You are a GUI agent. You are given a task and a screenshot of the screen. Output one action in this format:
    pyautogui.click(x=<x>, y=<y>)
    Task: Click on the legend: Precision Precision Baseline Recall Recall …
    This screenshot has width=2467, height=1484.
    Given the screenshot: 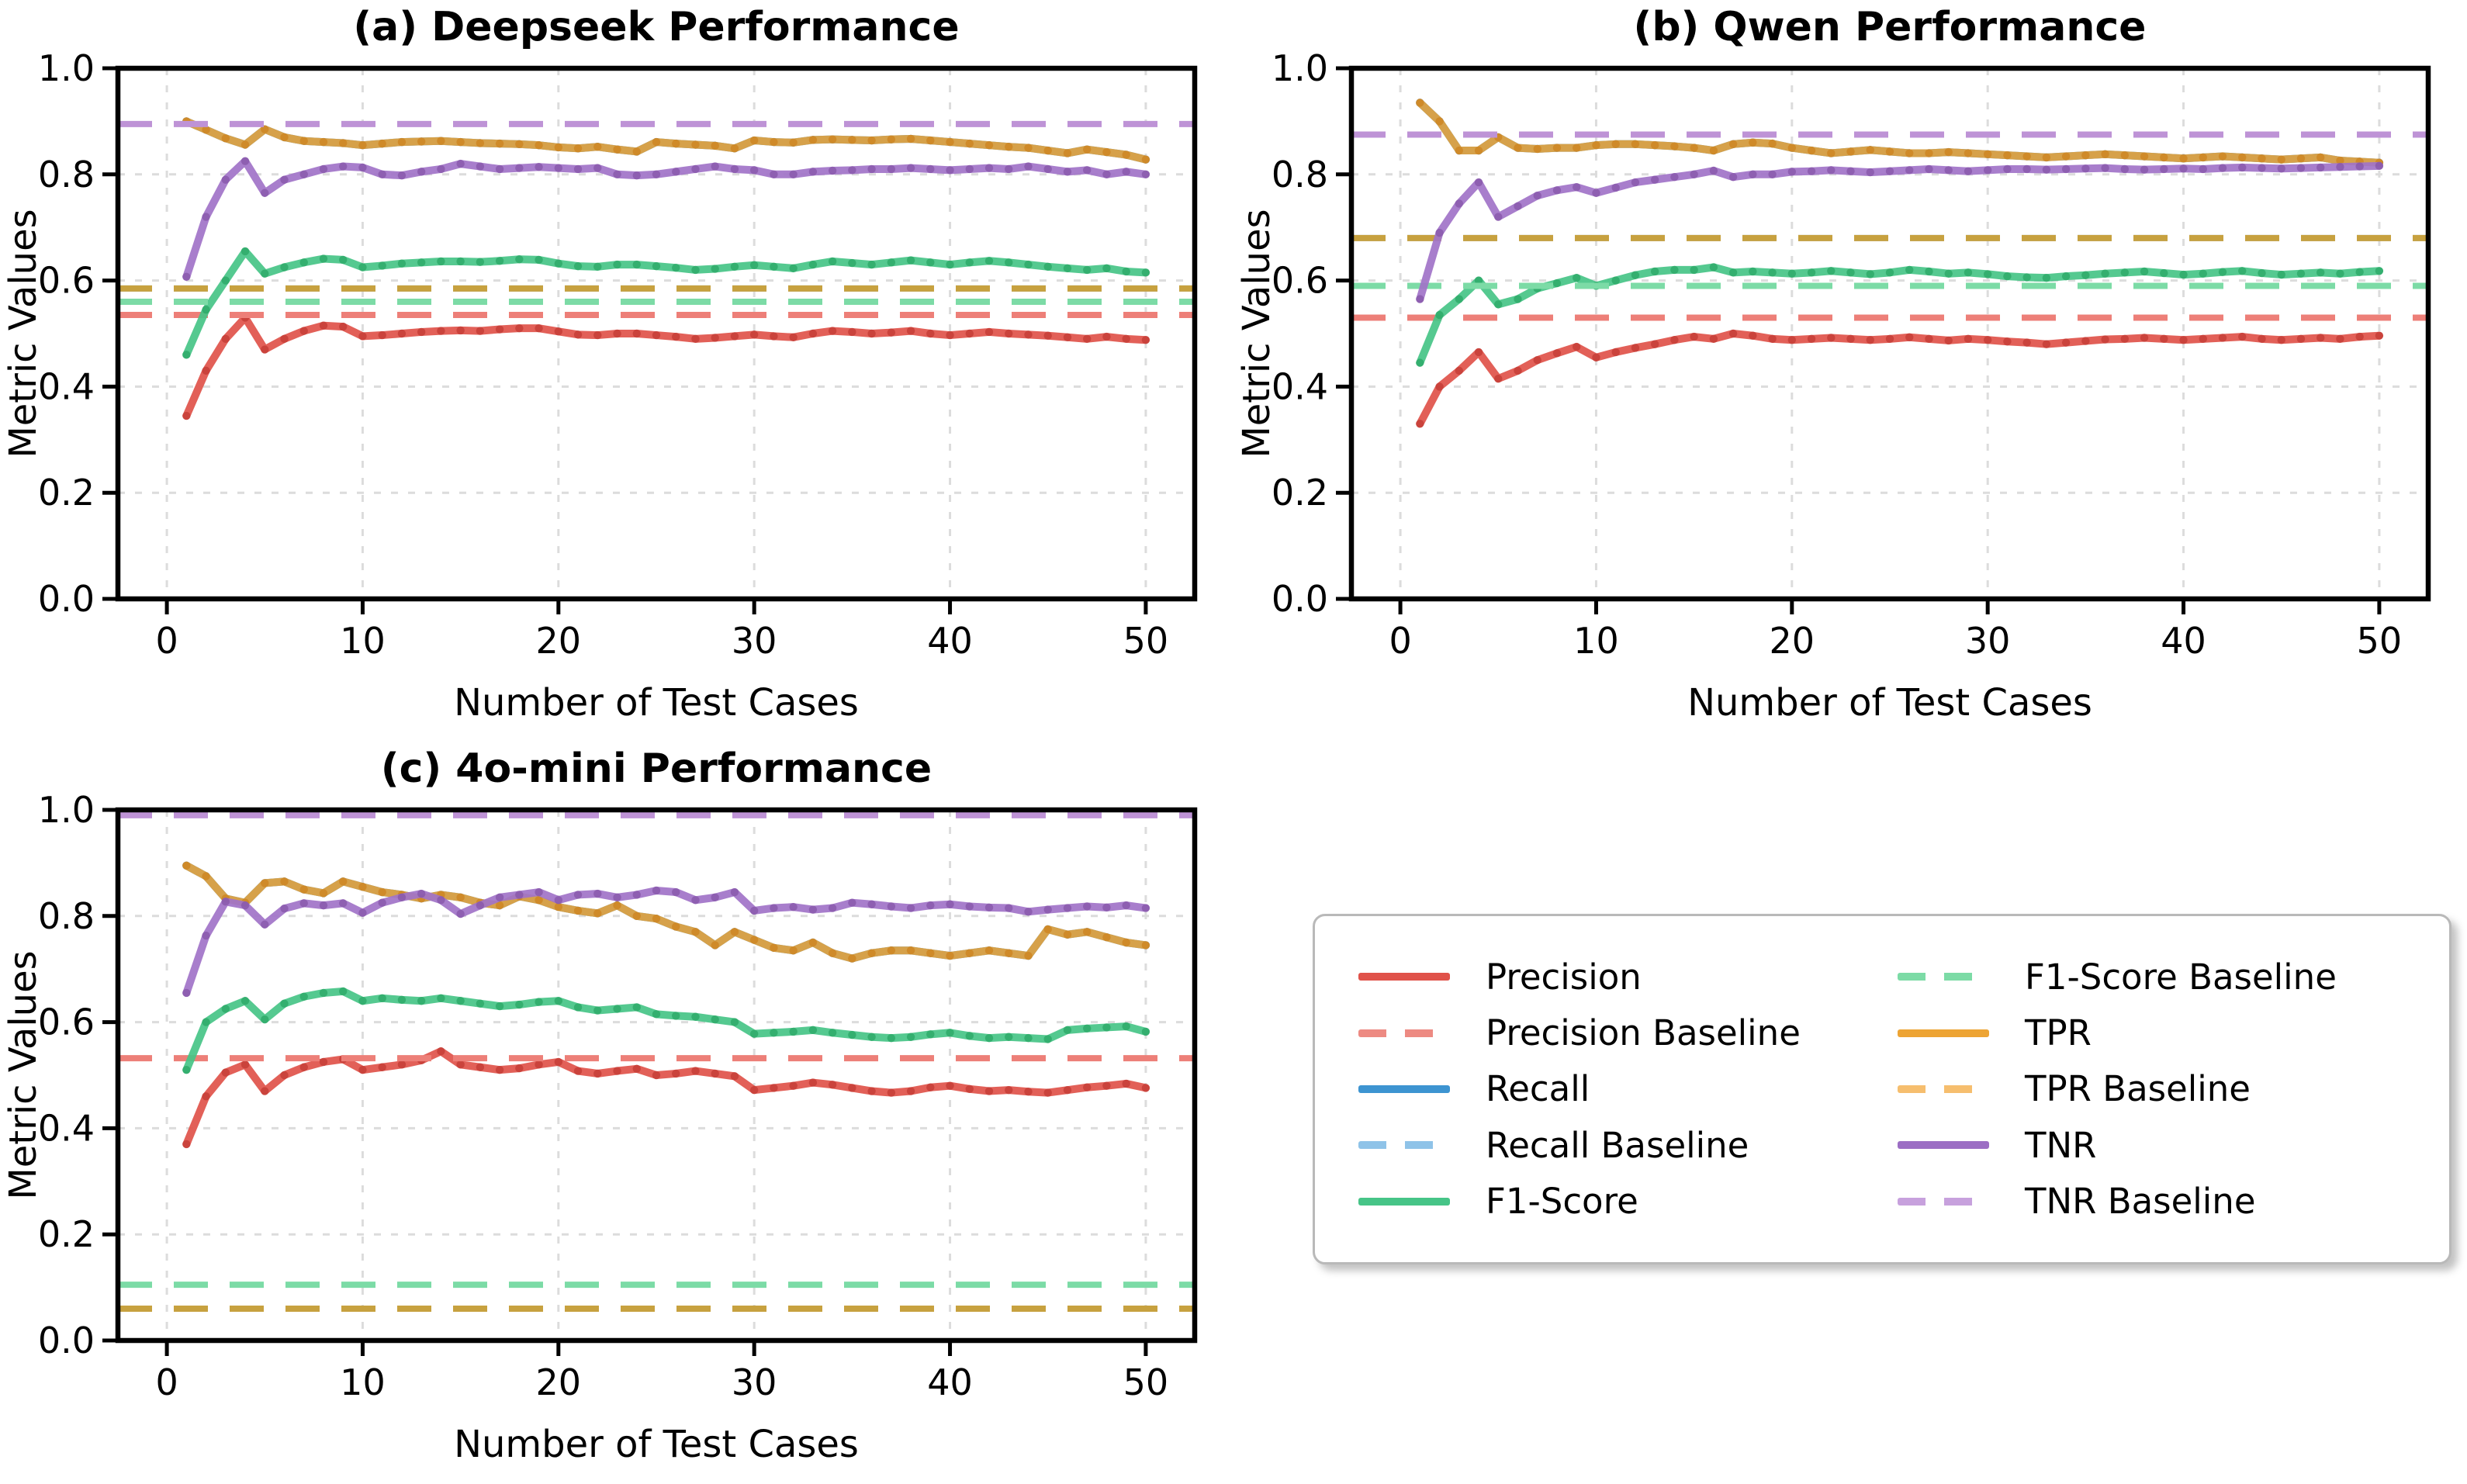 What is the action you would take?
    pyautogui.click(x=1882, y=1089)
    